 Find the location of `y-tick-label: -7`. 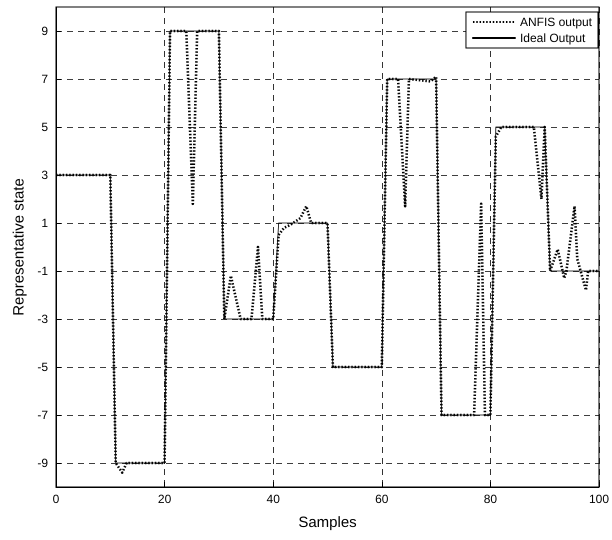

y-tick-label: -7 is located at coordinates (42, 415).